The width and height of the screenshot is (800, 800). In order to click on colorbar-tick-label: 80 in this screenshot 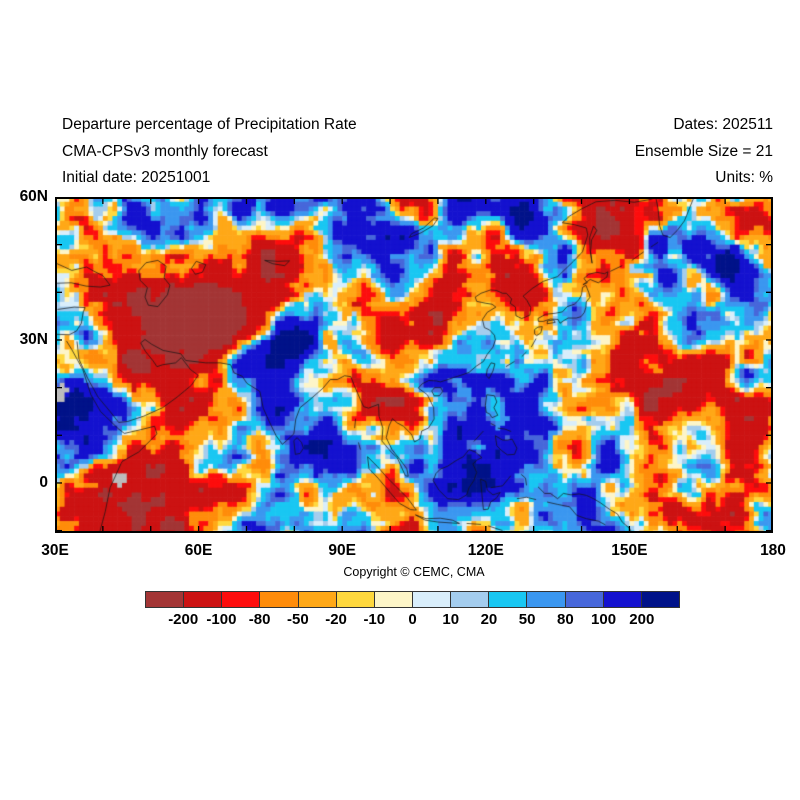, I will do `click(565, 619)`.